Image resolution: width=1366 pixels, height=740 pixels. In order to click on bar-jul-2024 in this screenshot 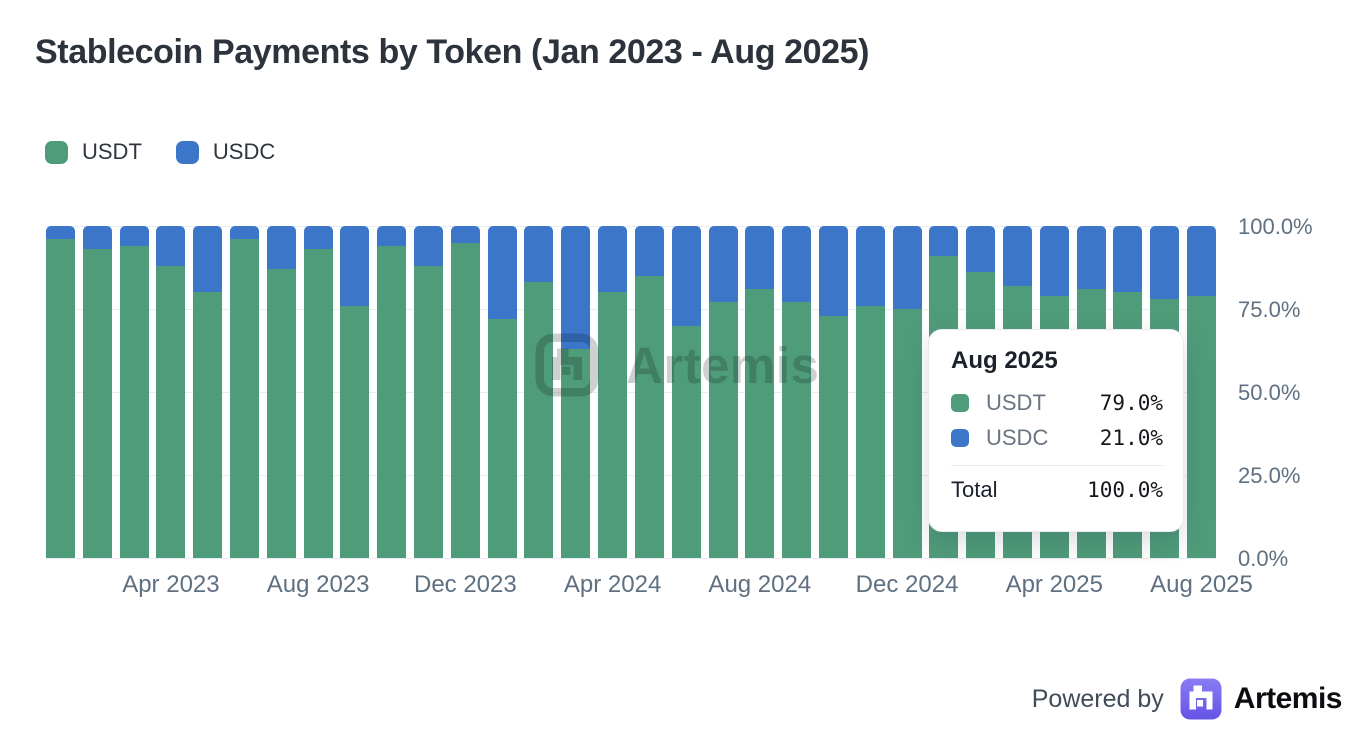, I will do `click(723, 392)`.